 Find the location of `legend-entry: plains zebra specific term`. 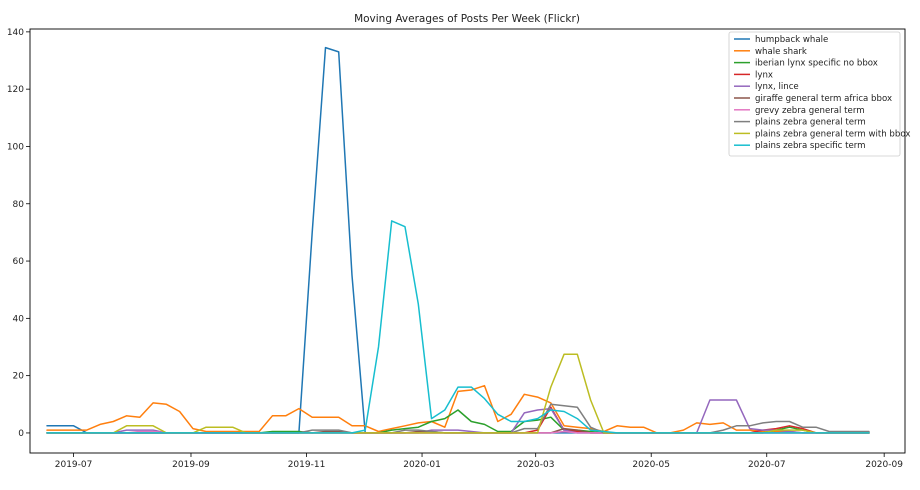

legend-entry: plains zebra specific term is located at coordinates (810, 146).